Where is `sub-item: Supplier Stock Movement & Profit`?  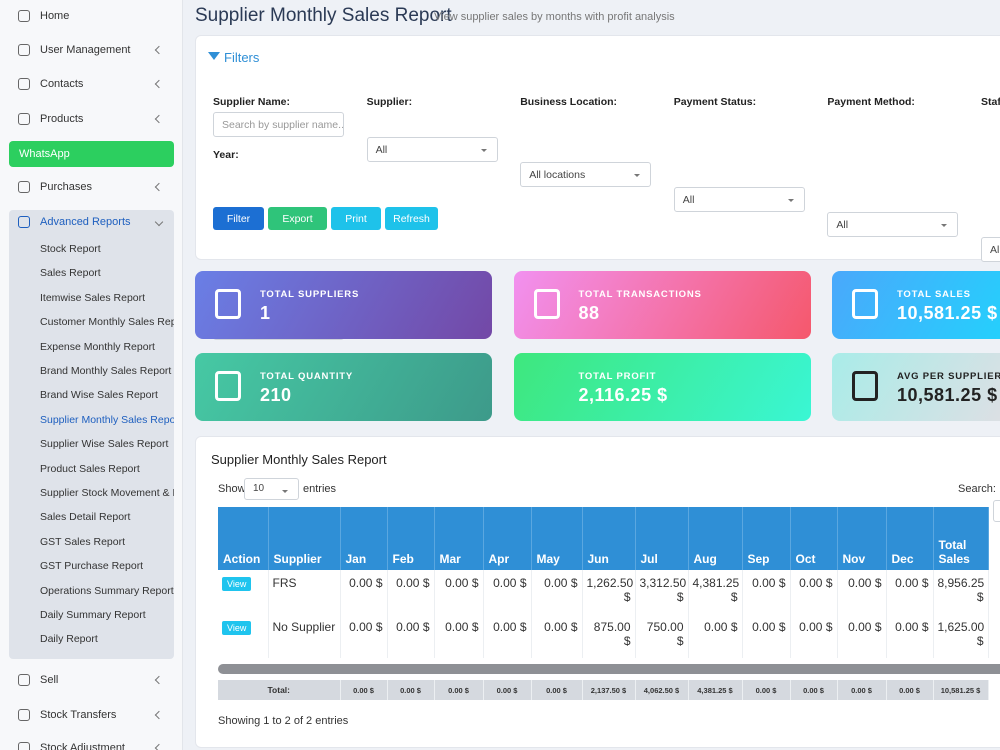
sub-item: Supplier Stock Movement & Profit is located at coordinates (107, 493).